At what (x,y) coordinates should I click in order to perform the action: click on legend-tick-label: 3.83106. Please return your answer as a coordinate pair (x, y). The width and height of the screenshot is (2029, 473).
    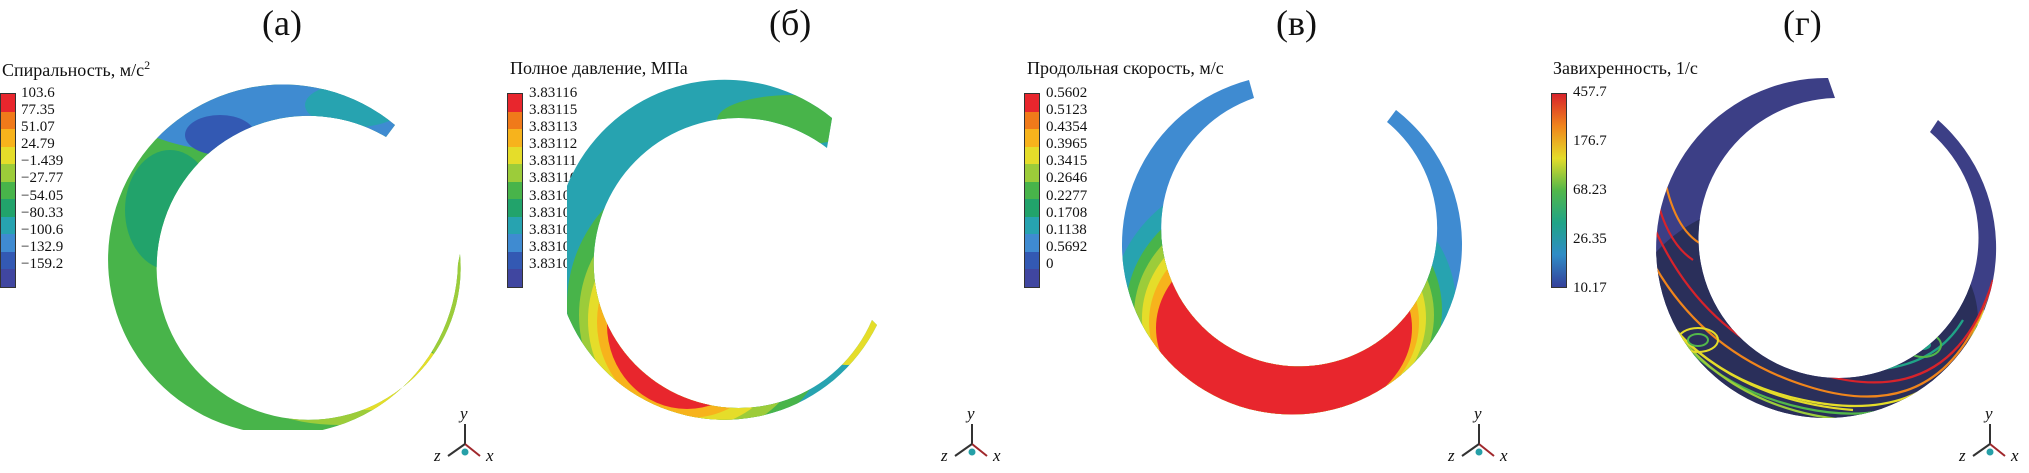
    Looking at the image, I should click on (553, 229).